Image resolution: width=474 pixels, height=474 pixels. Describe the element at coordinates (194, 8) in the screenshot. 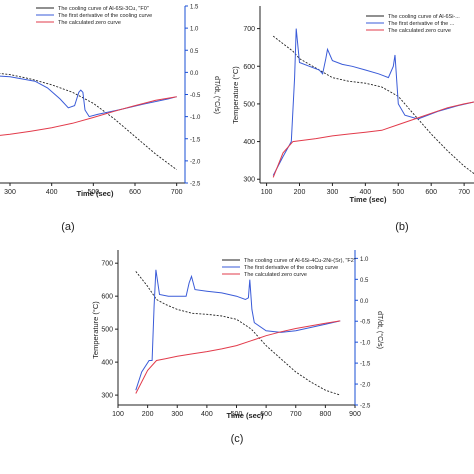

I see `y-right-tick-label: 1.5` at that location.